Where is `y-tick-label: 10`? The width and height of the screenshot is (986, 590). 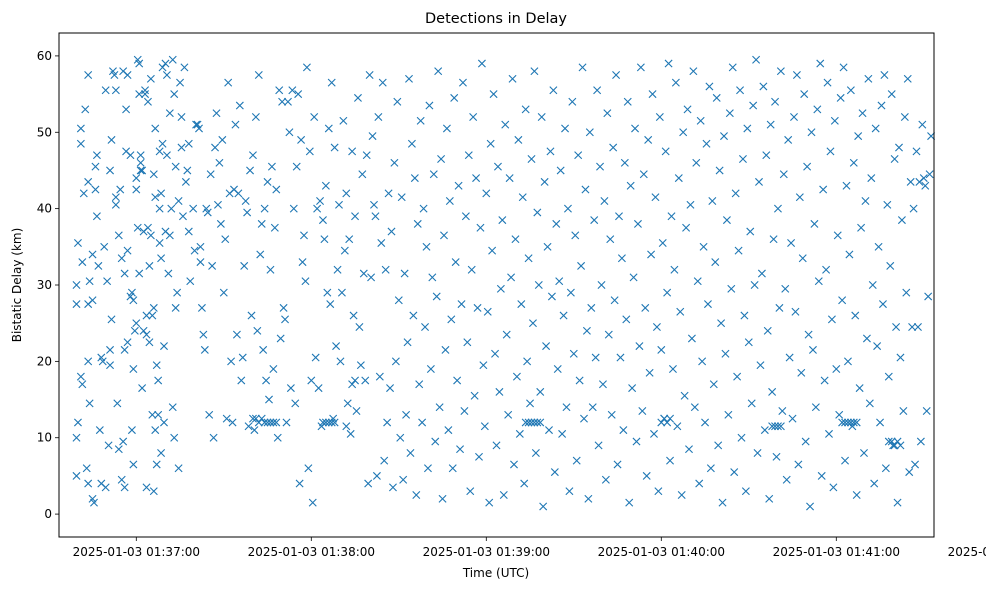 y-tick-label: 10 is located at coordinates (44, 438).